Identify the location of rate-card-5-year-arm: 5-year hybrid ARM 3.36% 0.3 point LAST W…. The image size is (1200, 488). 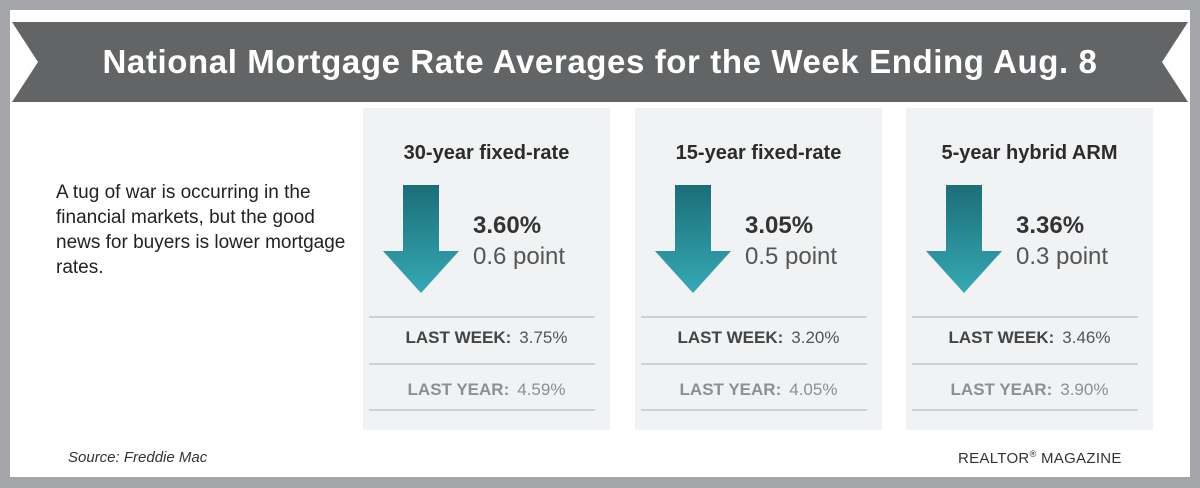
(1029, 269).